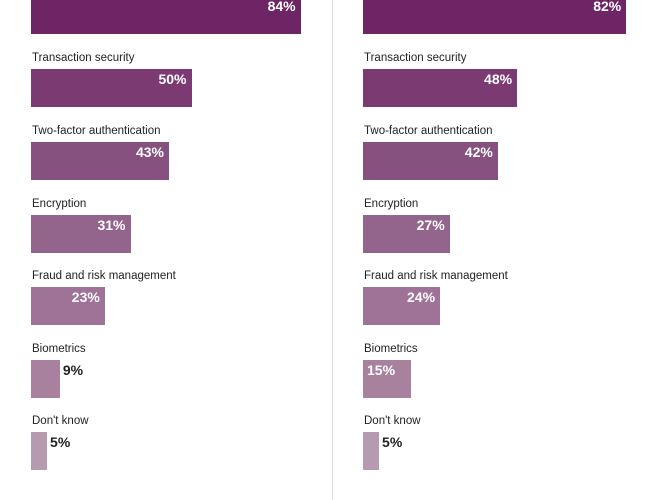  Describe the element at coordinates (73, 370) in the screenshot. I see `value-label: 9%` at that location.